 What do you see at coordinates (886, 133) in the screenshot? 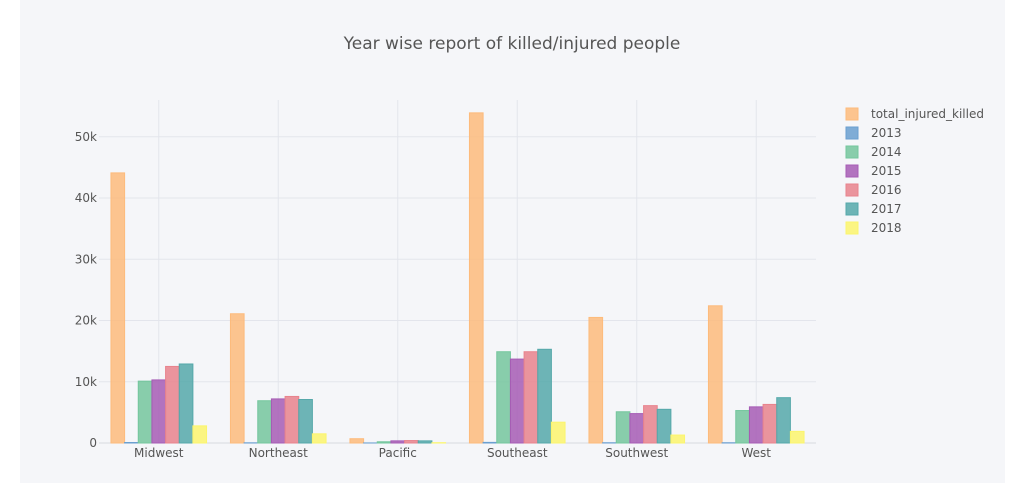
I see `legend-label: 2013` at bounding box center [886, 133].